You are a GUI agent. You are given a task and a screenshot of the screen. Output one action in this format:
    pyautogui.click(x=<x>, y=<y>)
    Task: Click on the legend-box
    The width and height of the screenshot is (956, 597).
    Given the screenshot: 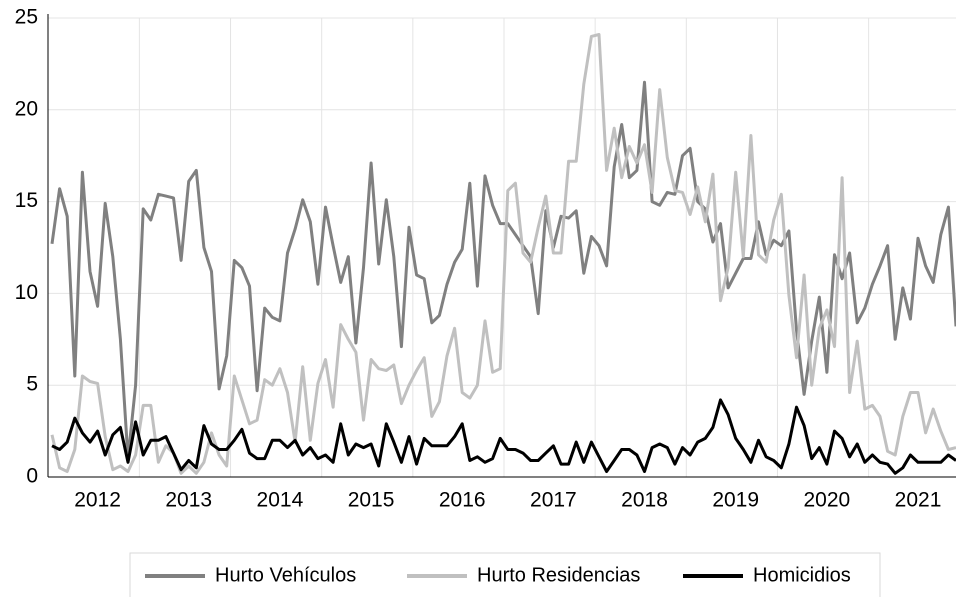 What is the action you would take?
    pyautogui.click(x=505, y=574)
    